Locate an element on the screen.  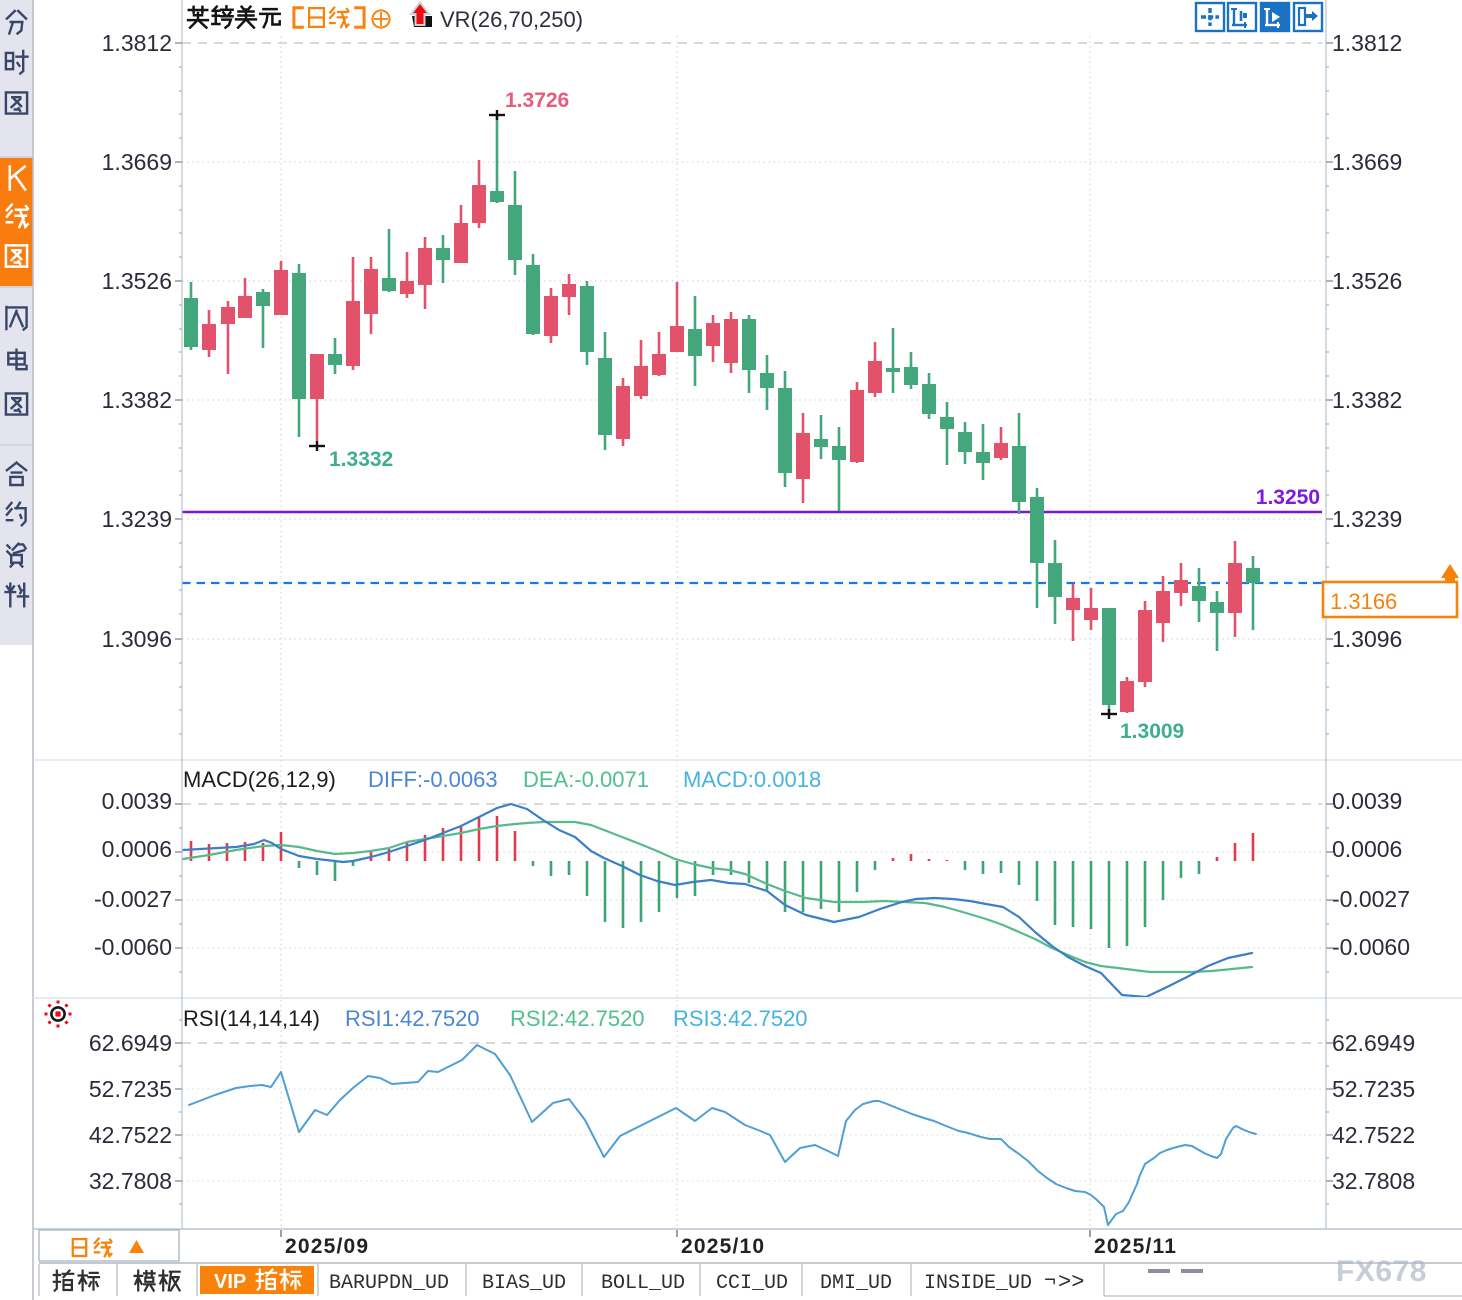
svg-text: MACD(26,12,9) is located at coordinates (259, 779).